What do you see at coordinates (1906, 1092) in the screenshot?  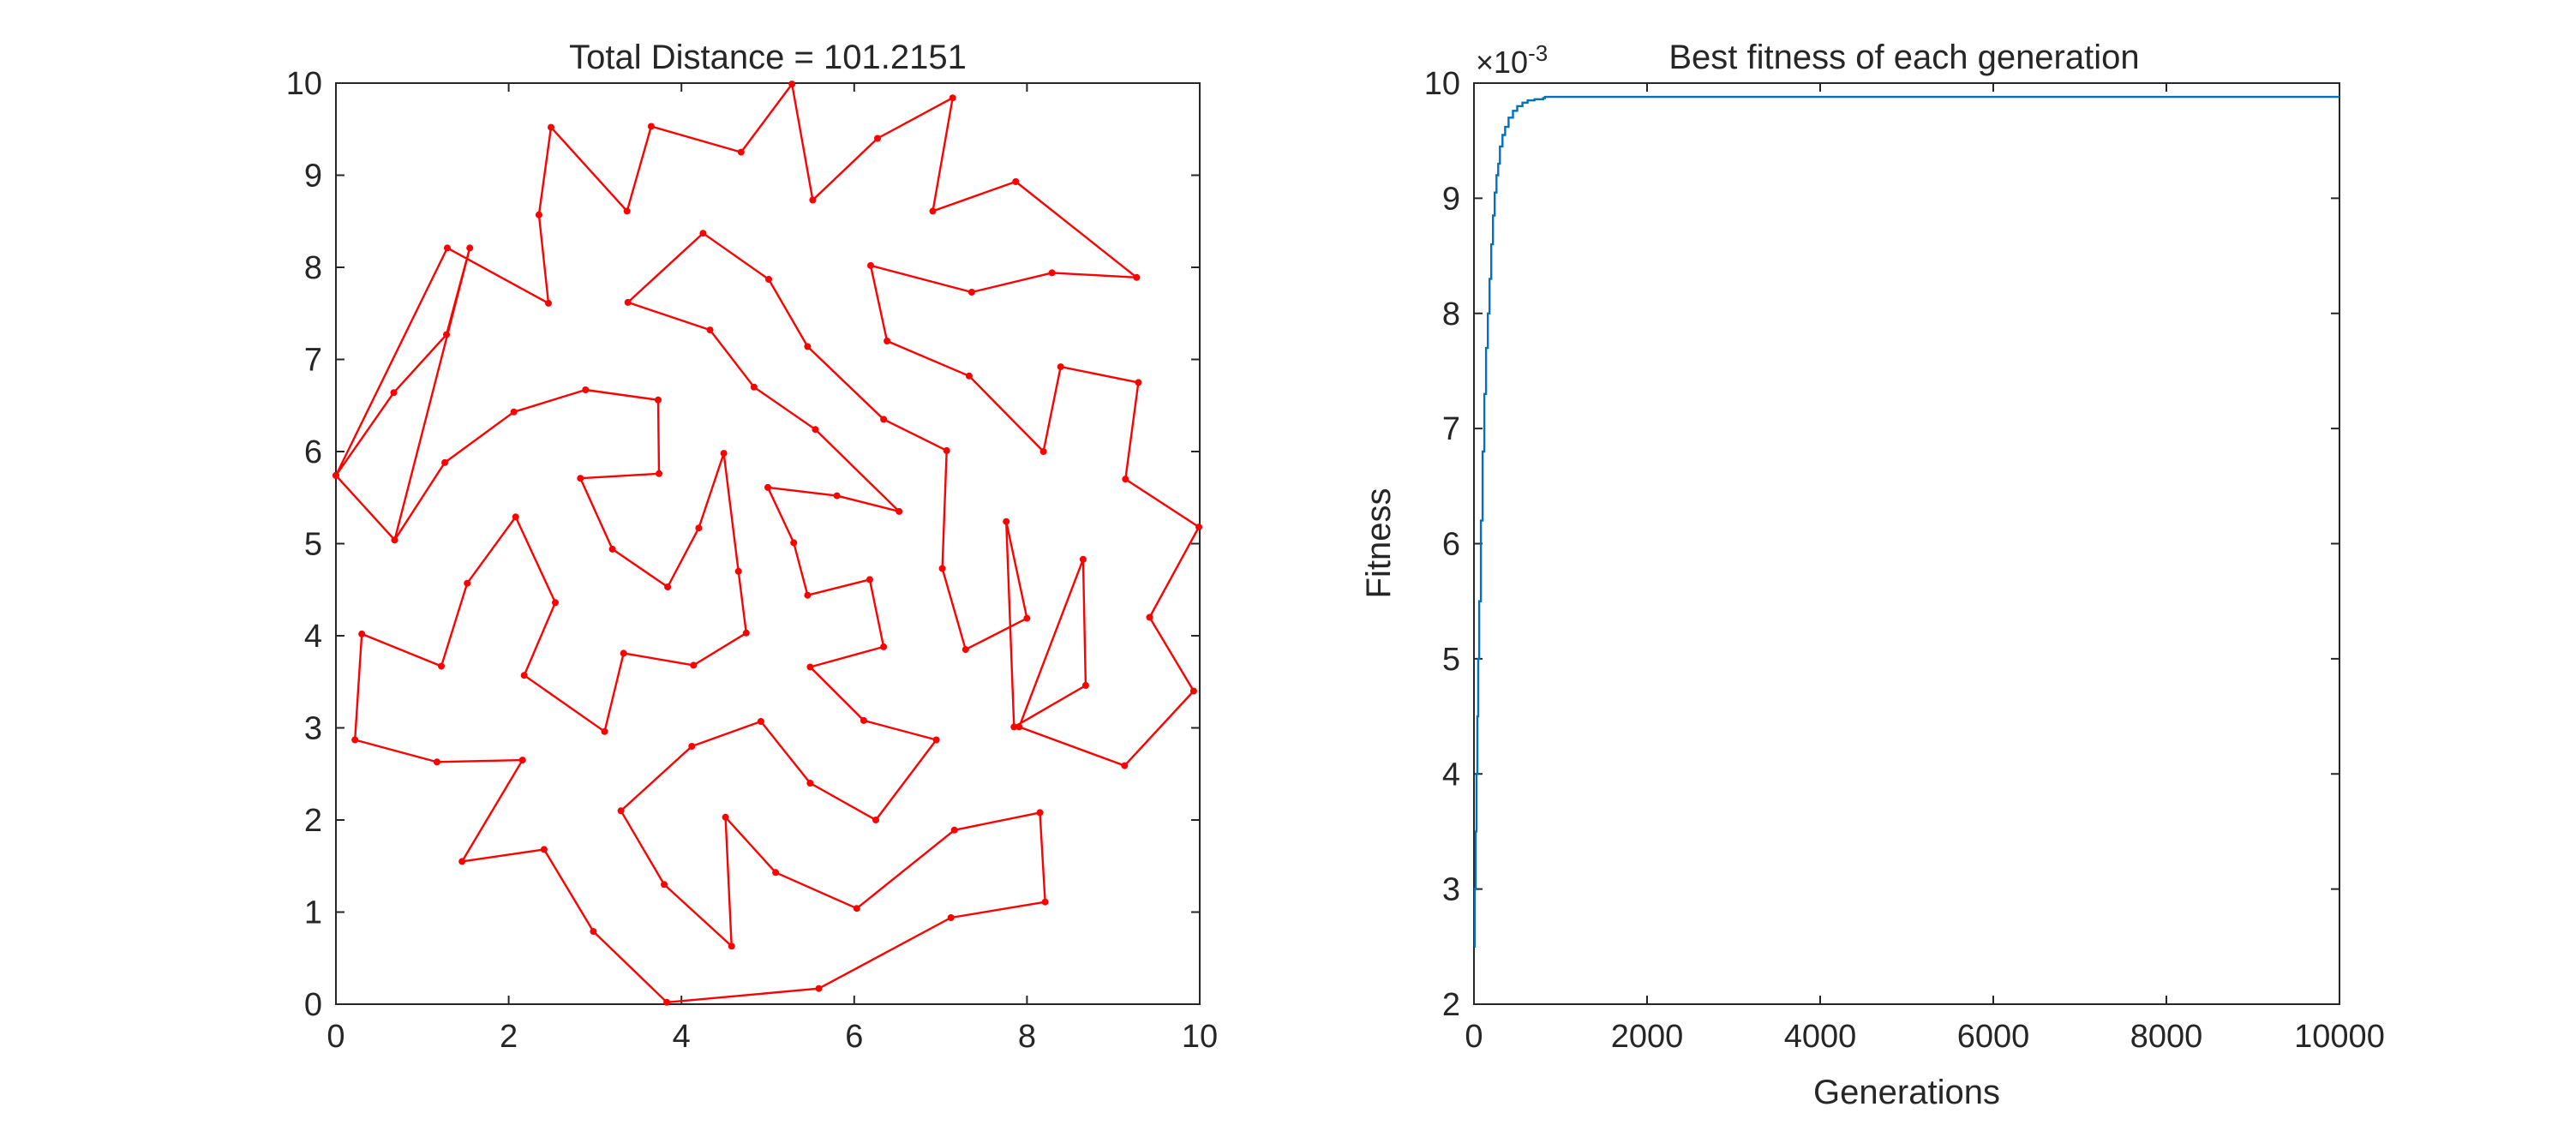 I see `fitness-x-axis-label: Generations` at bounding box center [1906, 1092].